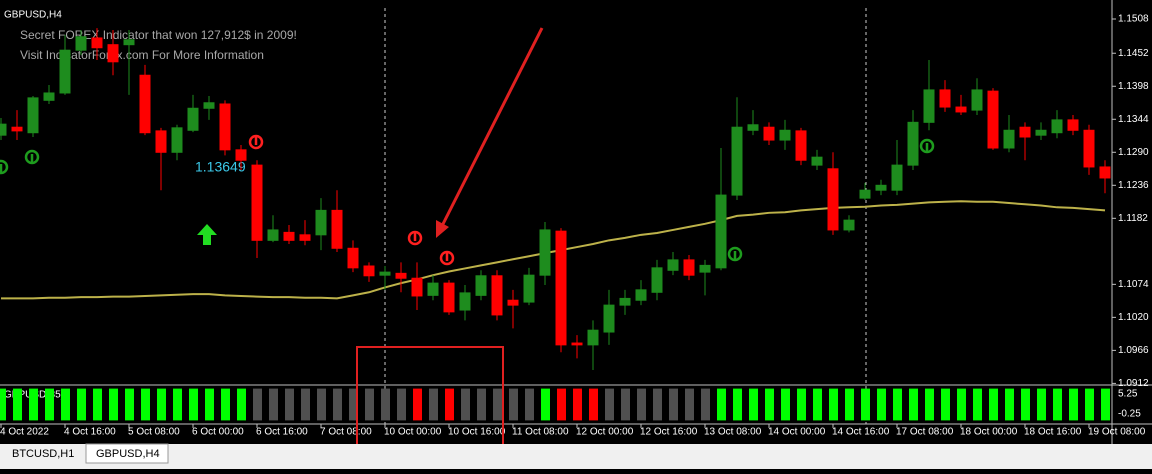  I want to click on x-tick-label: 18 Oct 00:00, so click(989, 432).